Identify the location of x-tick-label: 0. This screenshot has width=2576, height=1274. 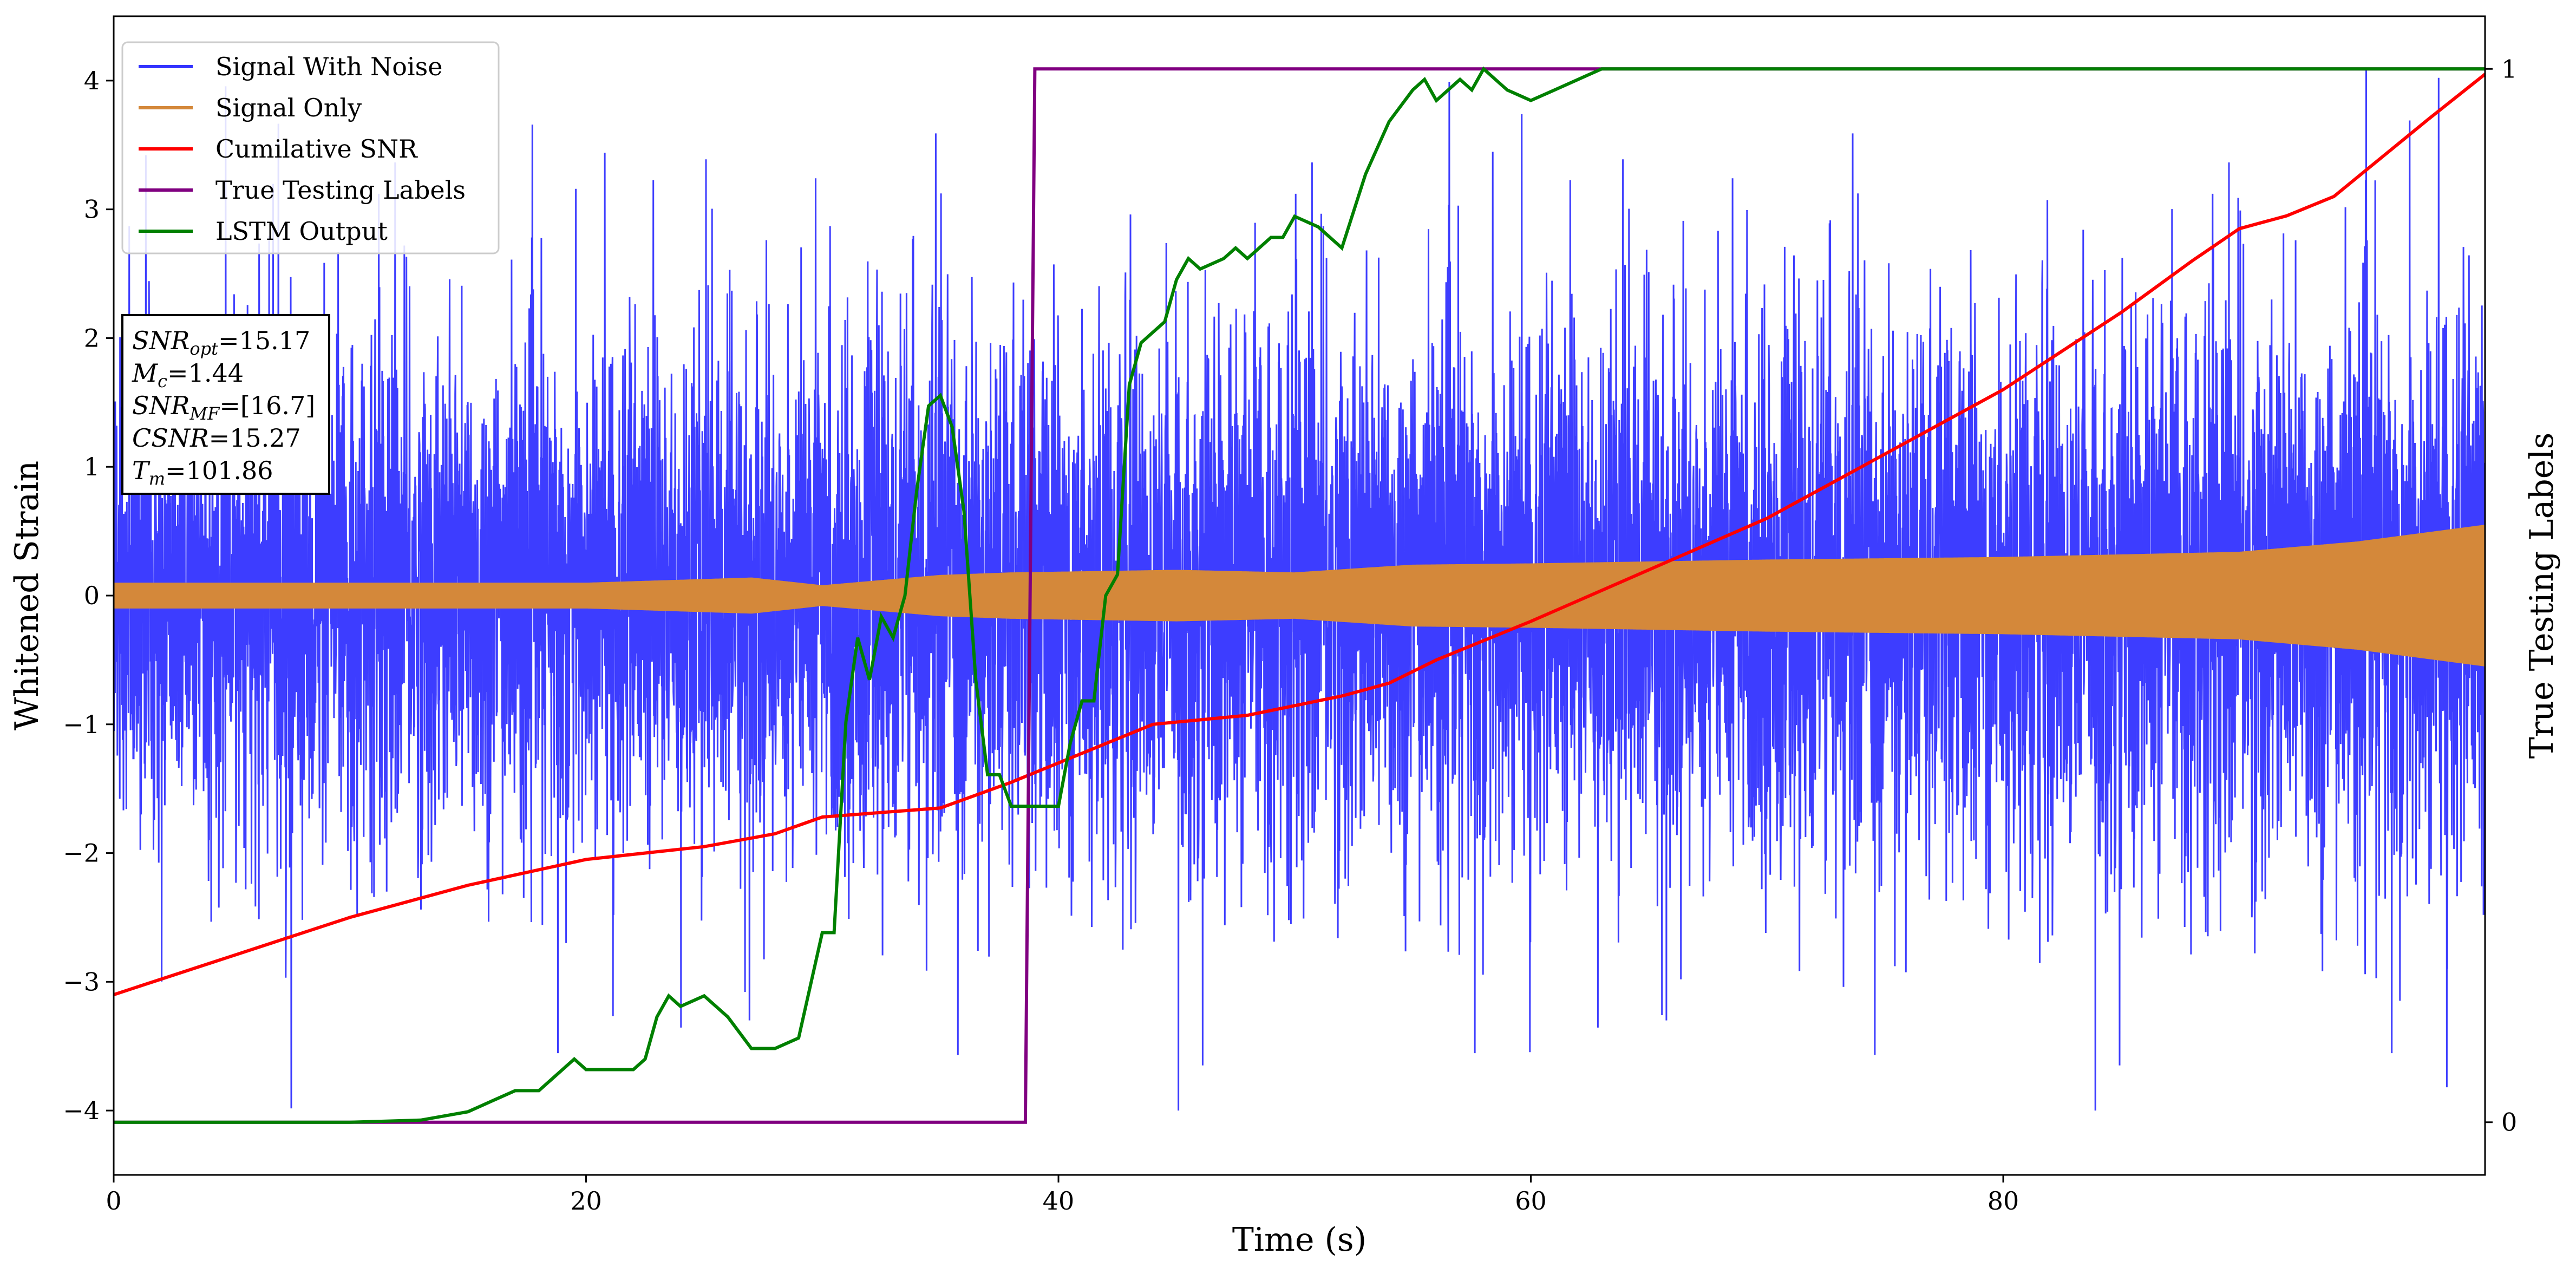
(113, 1201).